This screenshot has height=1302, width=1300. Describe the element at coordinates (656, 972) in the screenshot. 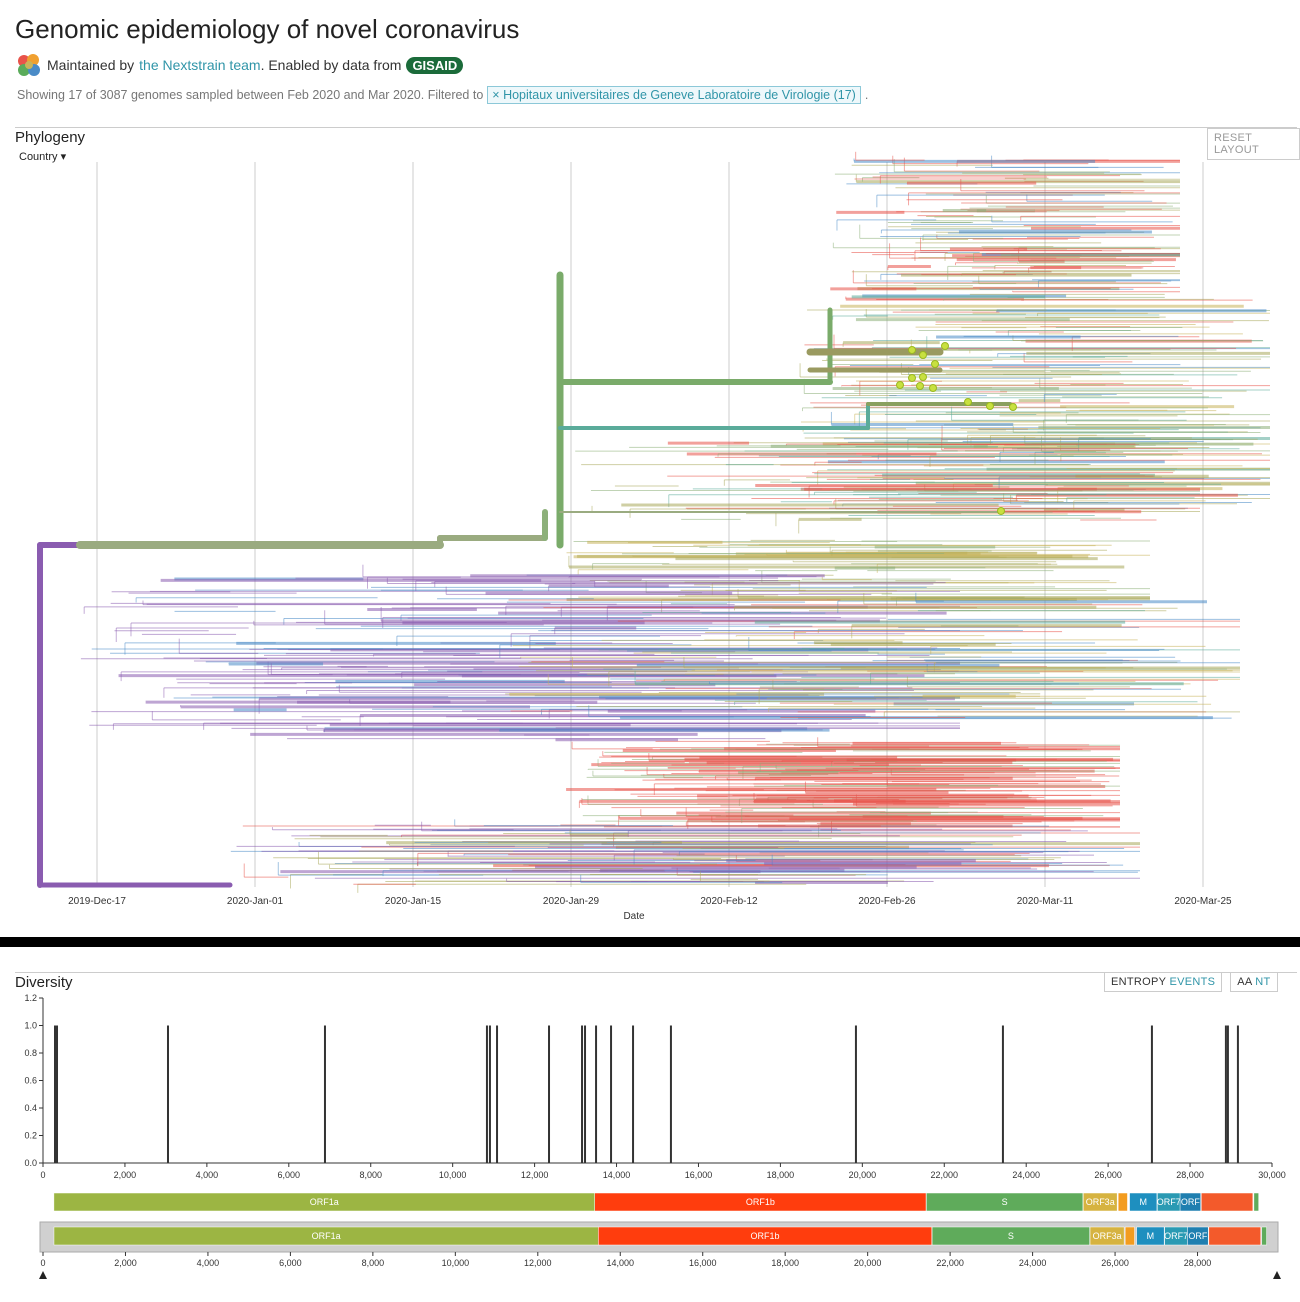

I see `divider` at that location.